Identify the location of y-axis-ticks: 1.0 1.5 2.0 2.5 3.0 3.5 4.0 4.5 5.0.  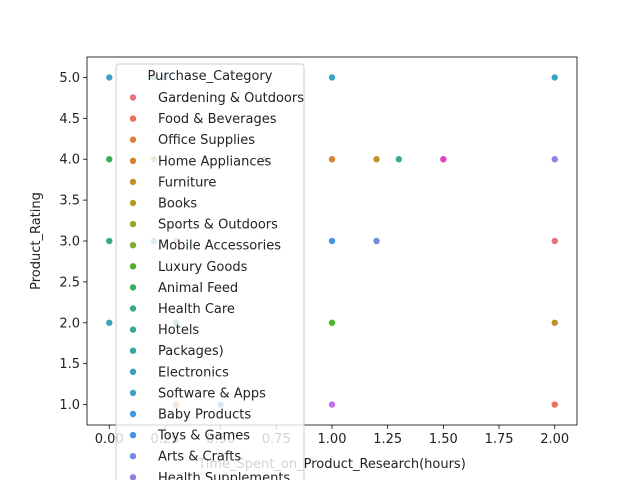
(73, 242).